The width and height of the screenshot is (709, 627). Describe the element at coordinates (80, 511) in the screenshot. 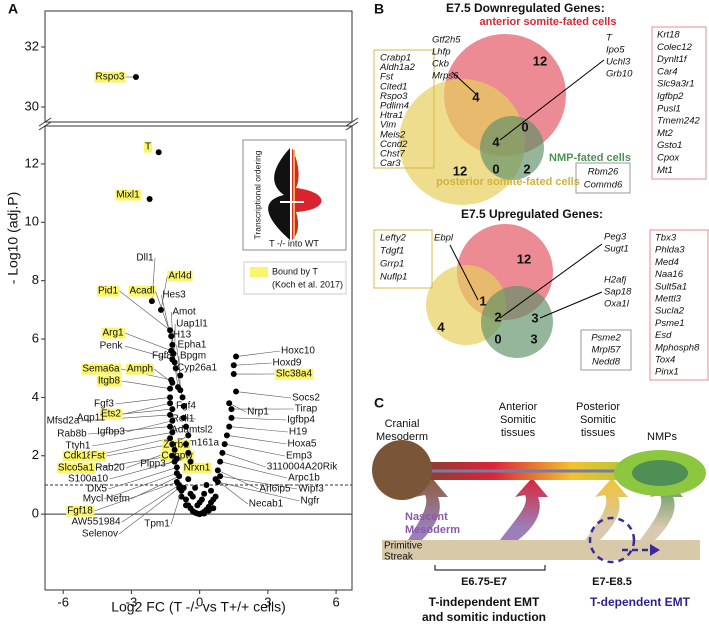

I see `point-label: Fgf18` at that location.